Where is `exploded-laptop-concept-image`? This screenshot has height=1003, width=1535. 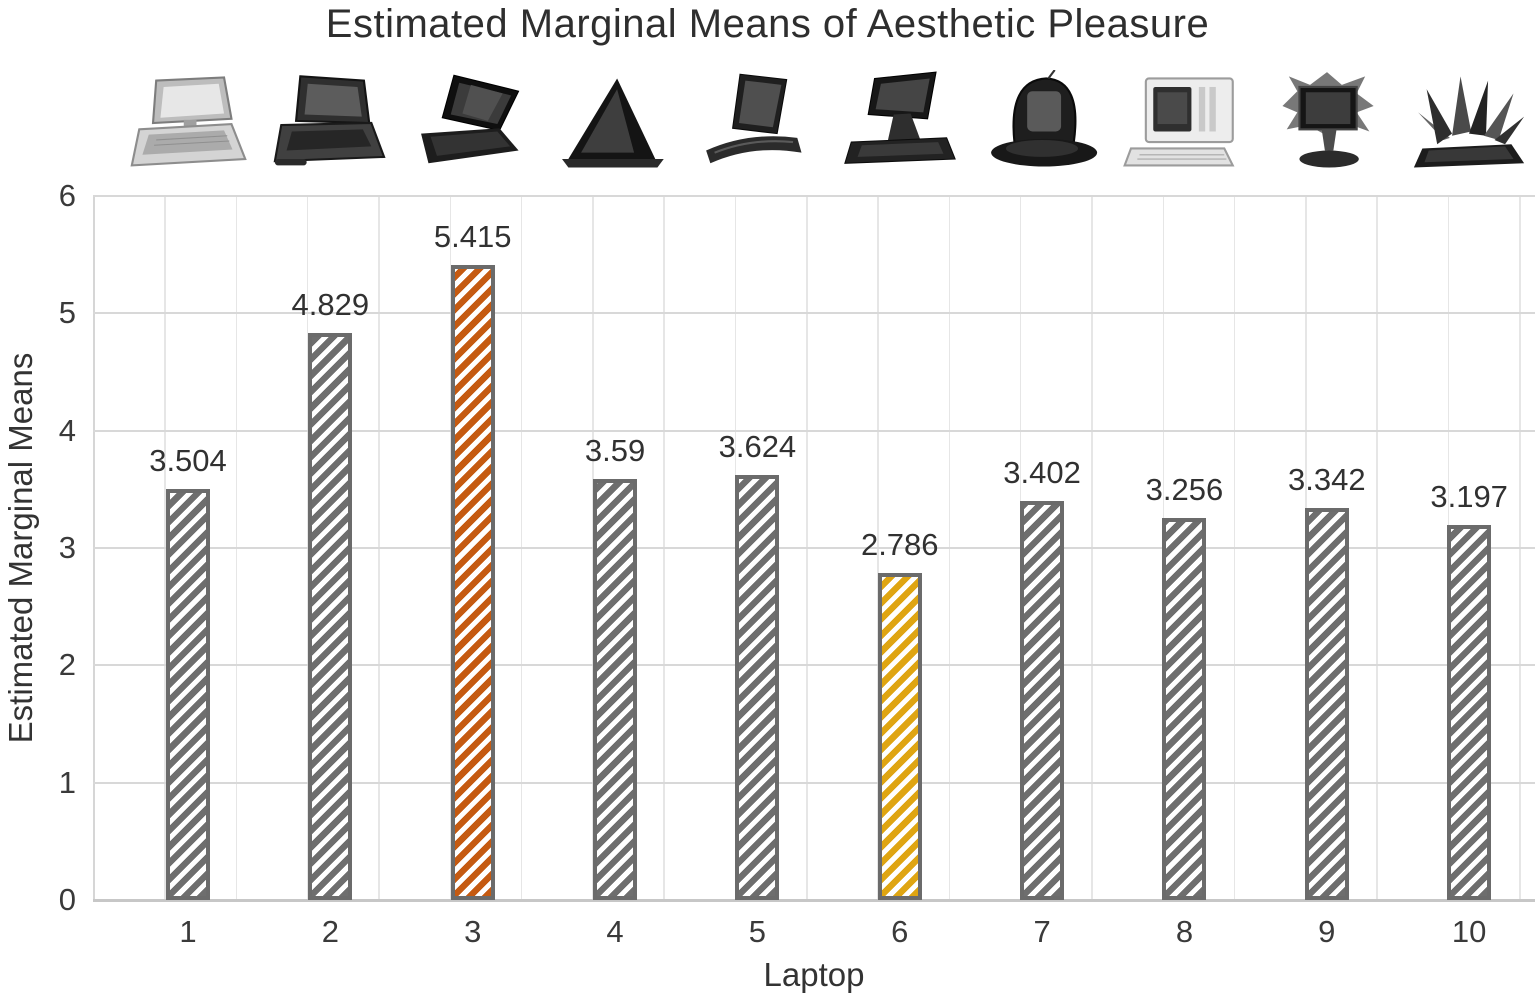 exploded-laptop-concept-image is located at coordinates (1469, 123).